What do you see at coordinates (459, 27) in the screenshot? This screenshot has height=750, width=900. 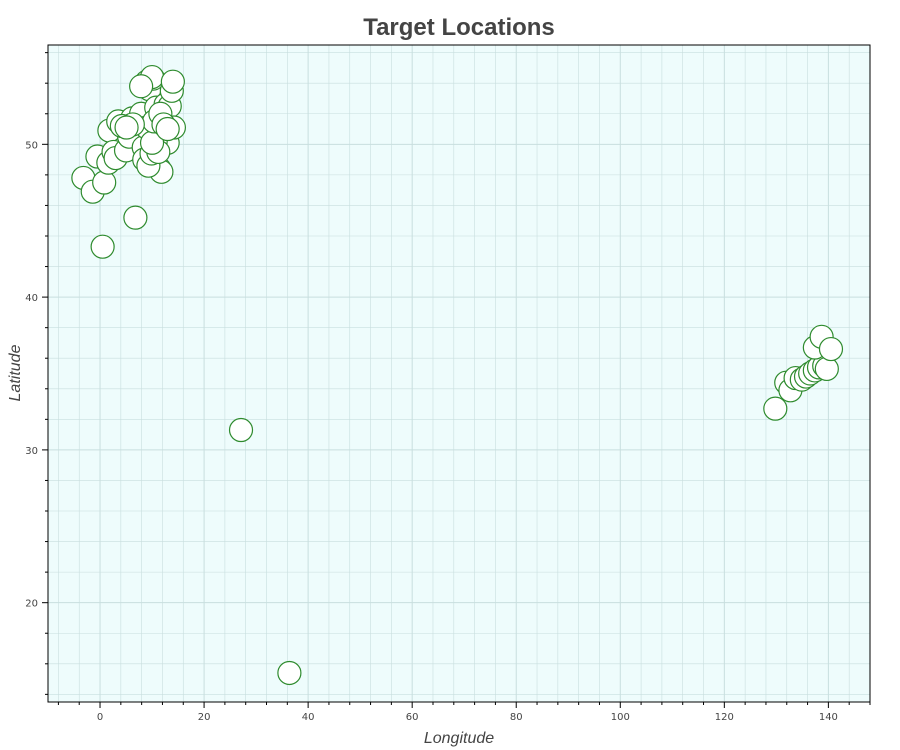 I see `chart-title: Target Locations` at bounding box center [459, 27].